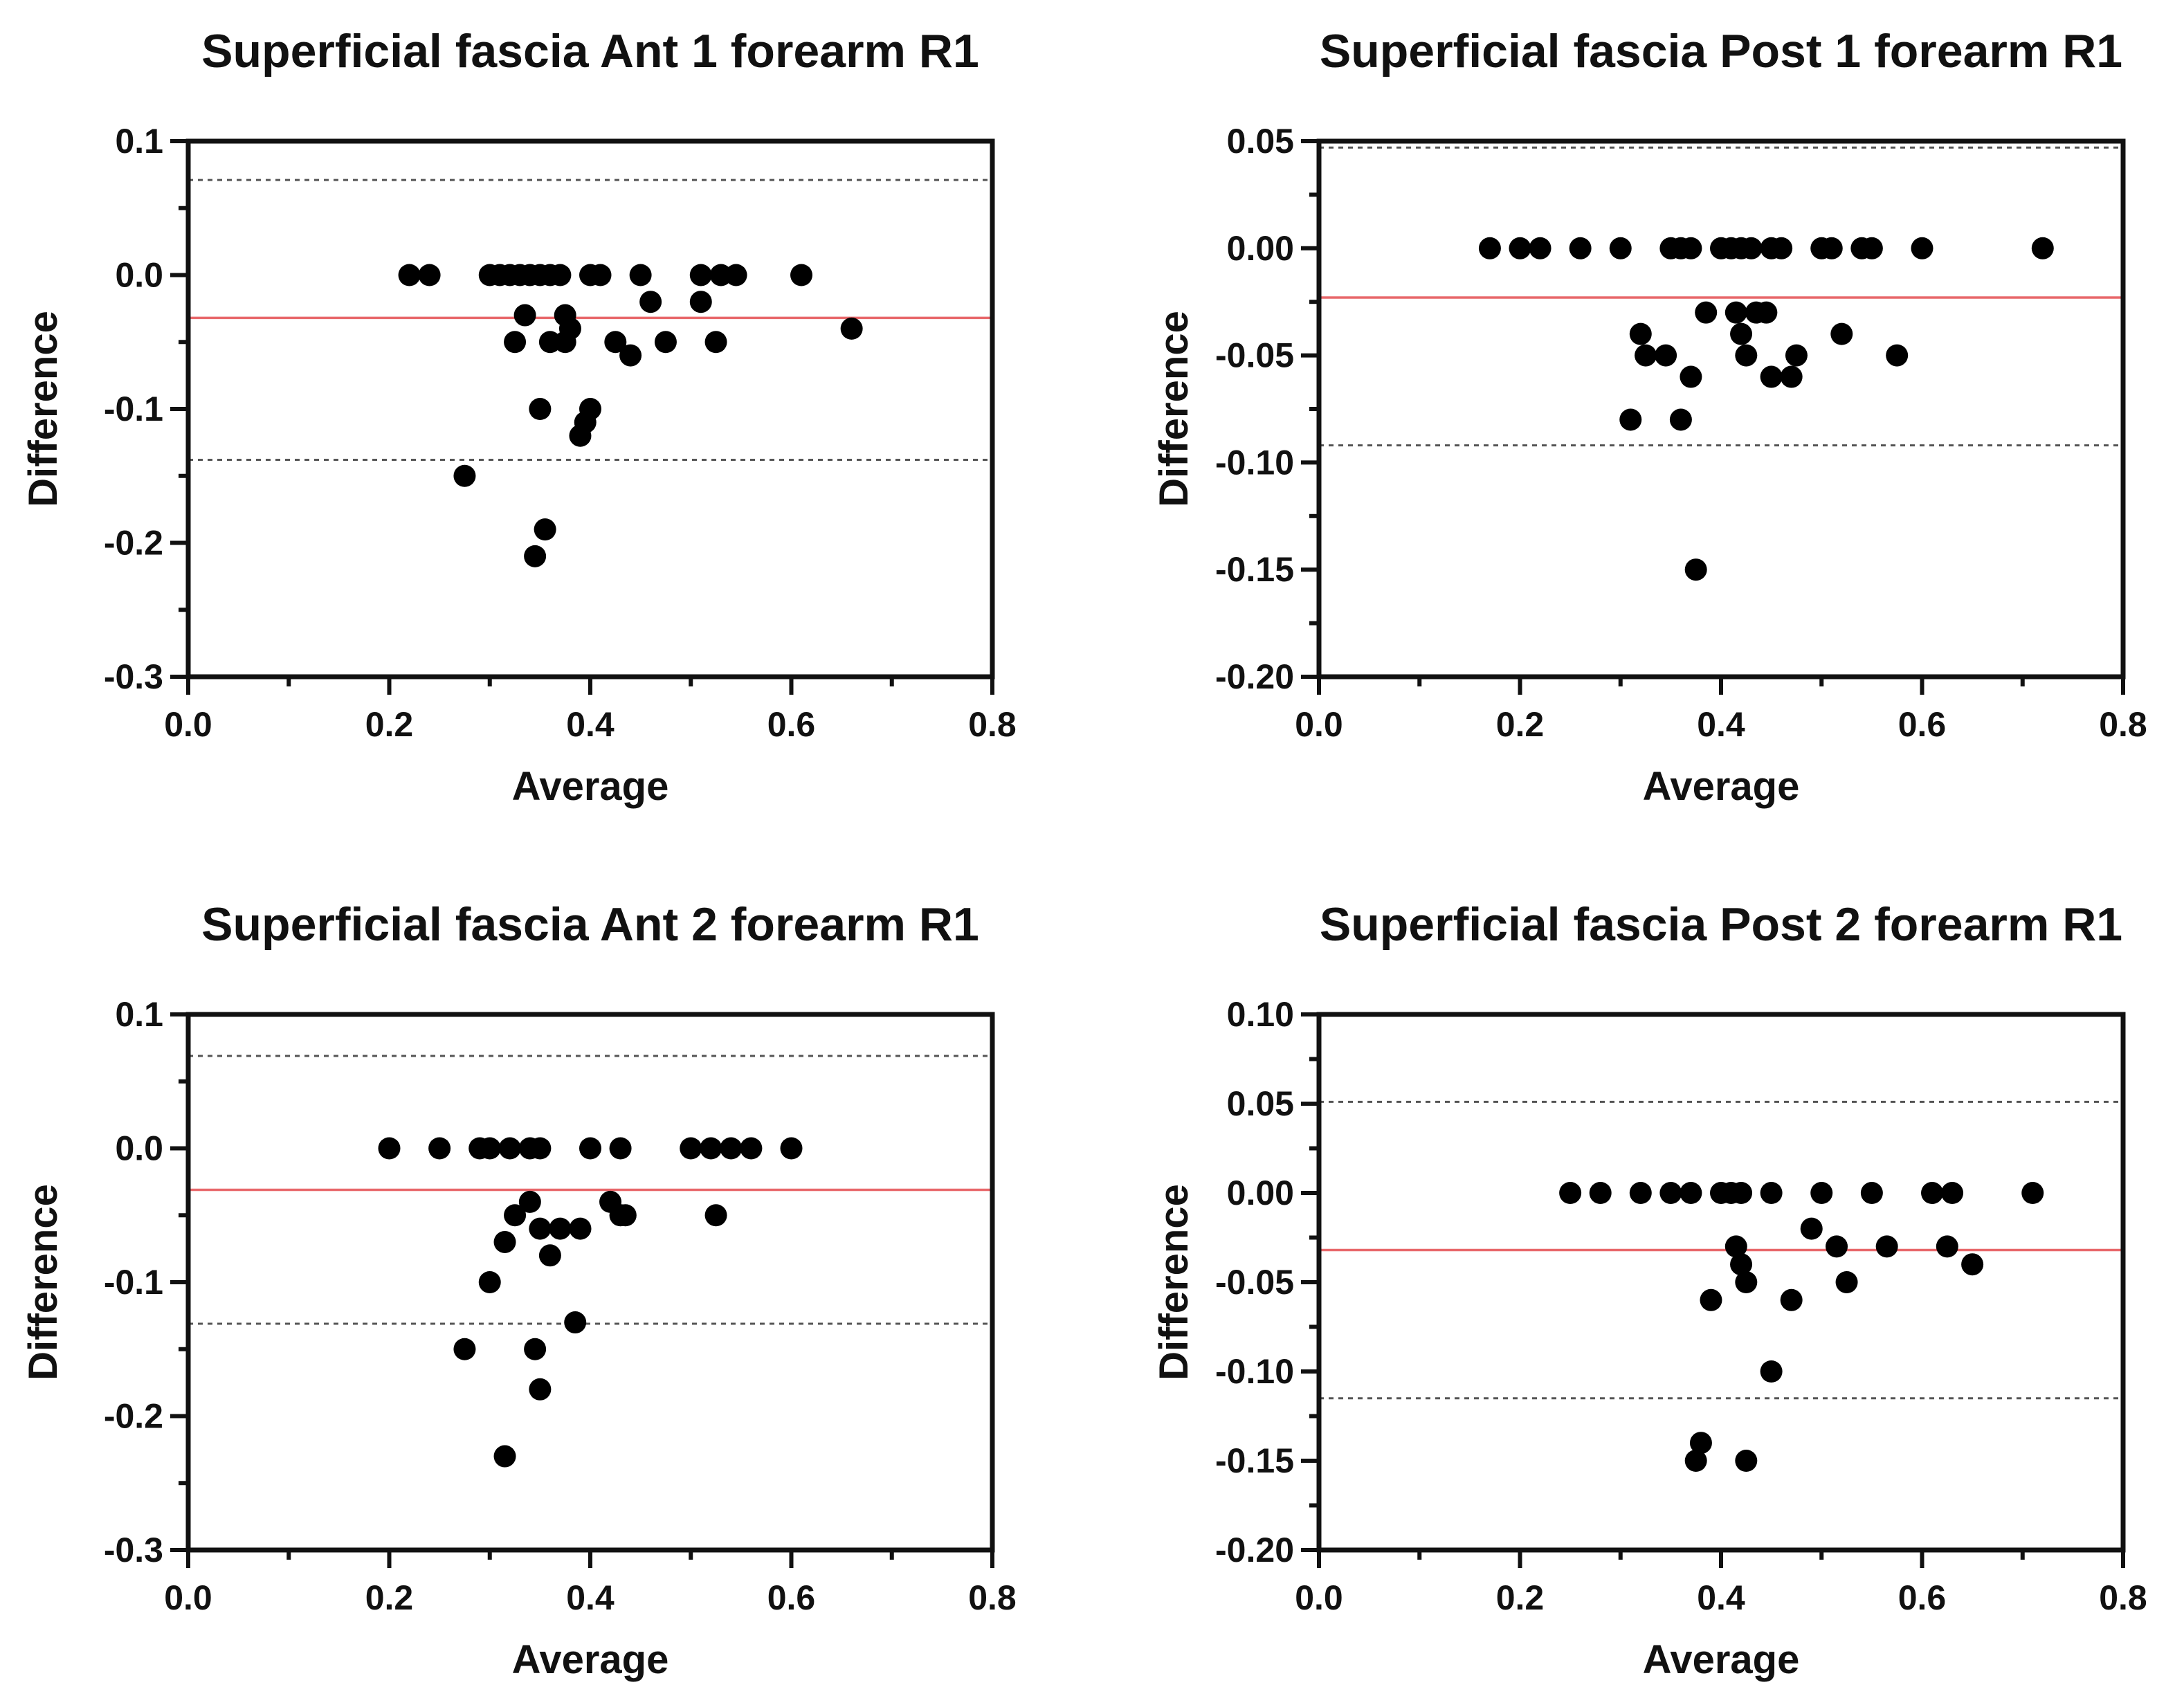 The height and width of the screenshot is (1705, 2184). What do you see at coordinates (1260, 1103) in the screenshot?
I see `y-tick-label: 0.05` at bounding box center [1260, 1103].